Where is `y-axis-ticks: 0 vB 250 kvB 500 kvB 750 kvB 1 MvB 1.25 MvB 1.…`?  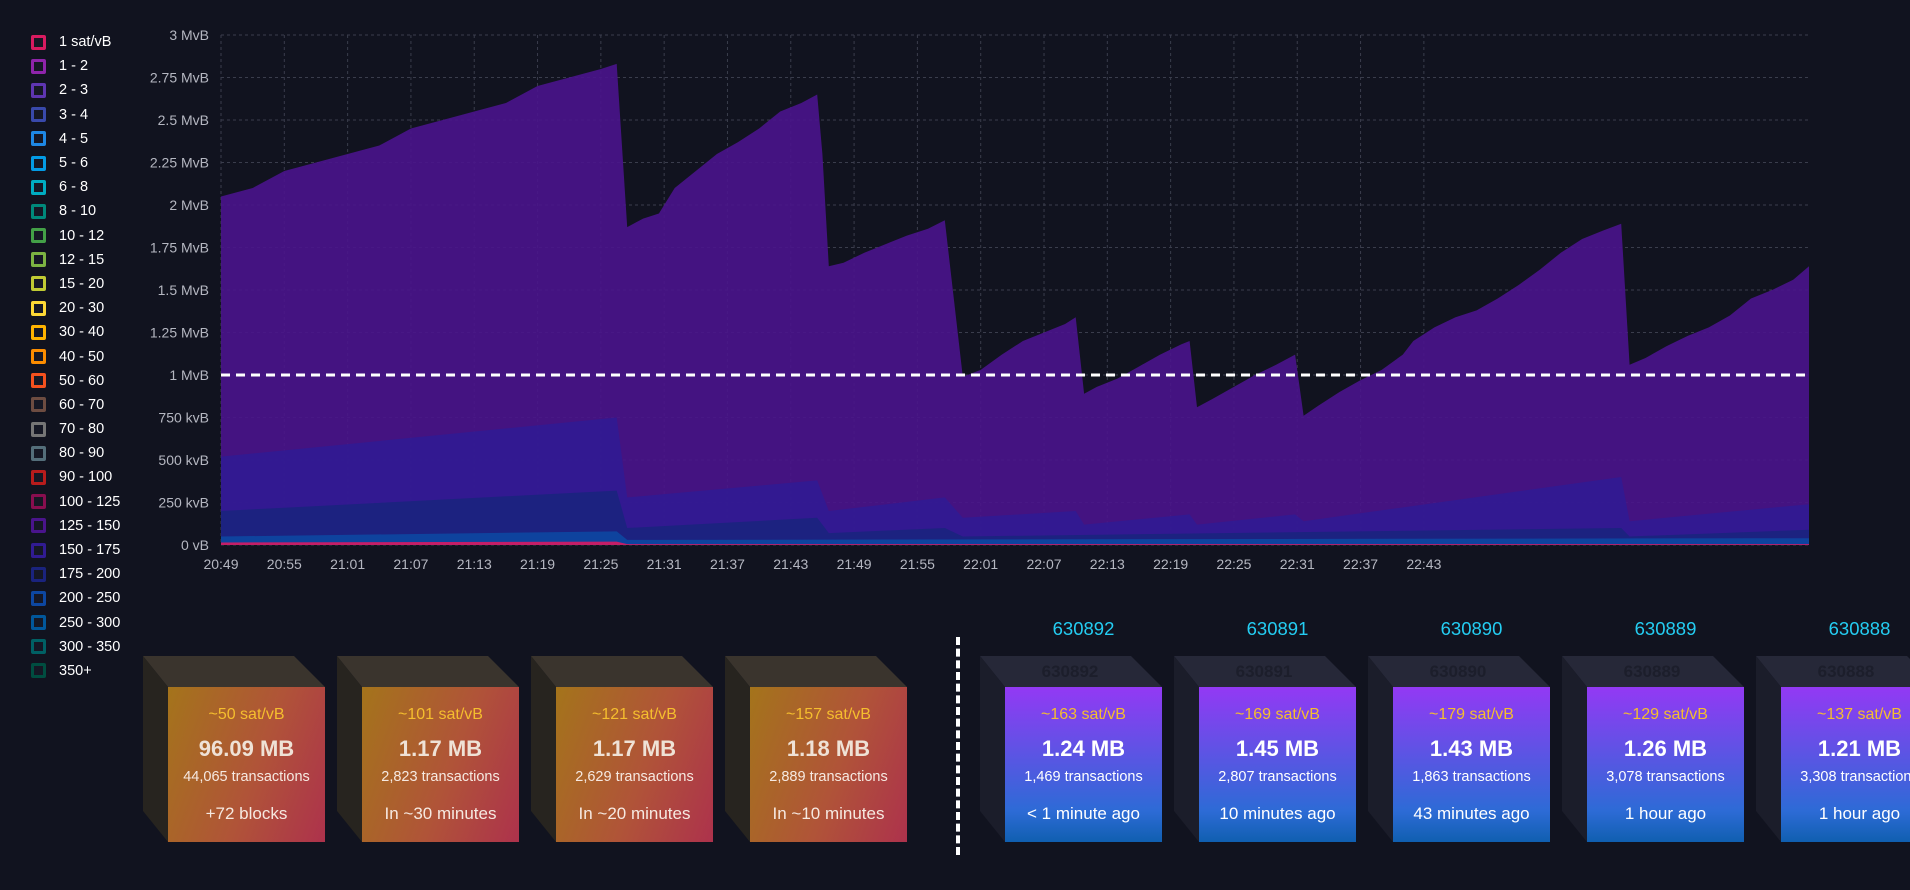 y-axis-ticks: 0 vB 250 kvB 500 kvB 750 kvB 1 MvB 1.25 MvB 1.… is located at coordinates (179, 290).